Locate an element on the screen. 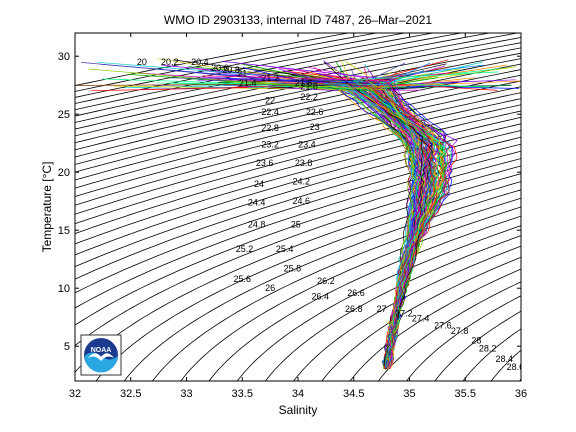 The width and height of the screenshot is (576, 432). contour-label: 28.6 is located at coordinates (516, 367).